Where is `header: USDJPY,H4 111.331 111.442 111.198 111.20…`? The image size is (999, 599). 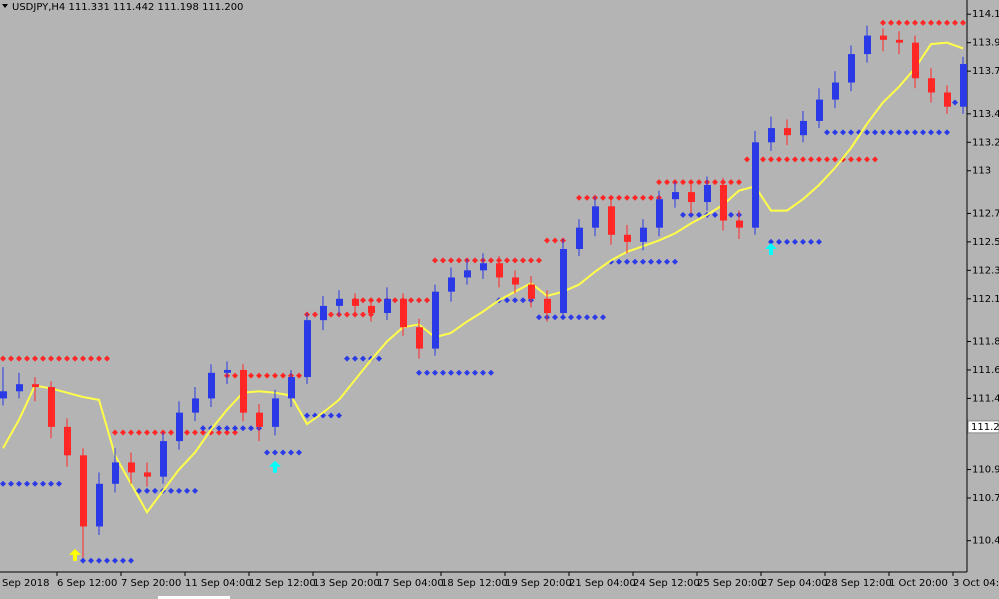 header: USDJPY,H4 111.331 111.442 111.198 111.20… is located at coordinates (127, 7).